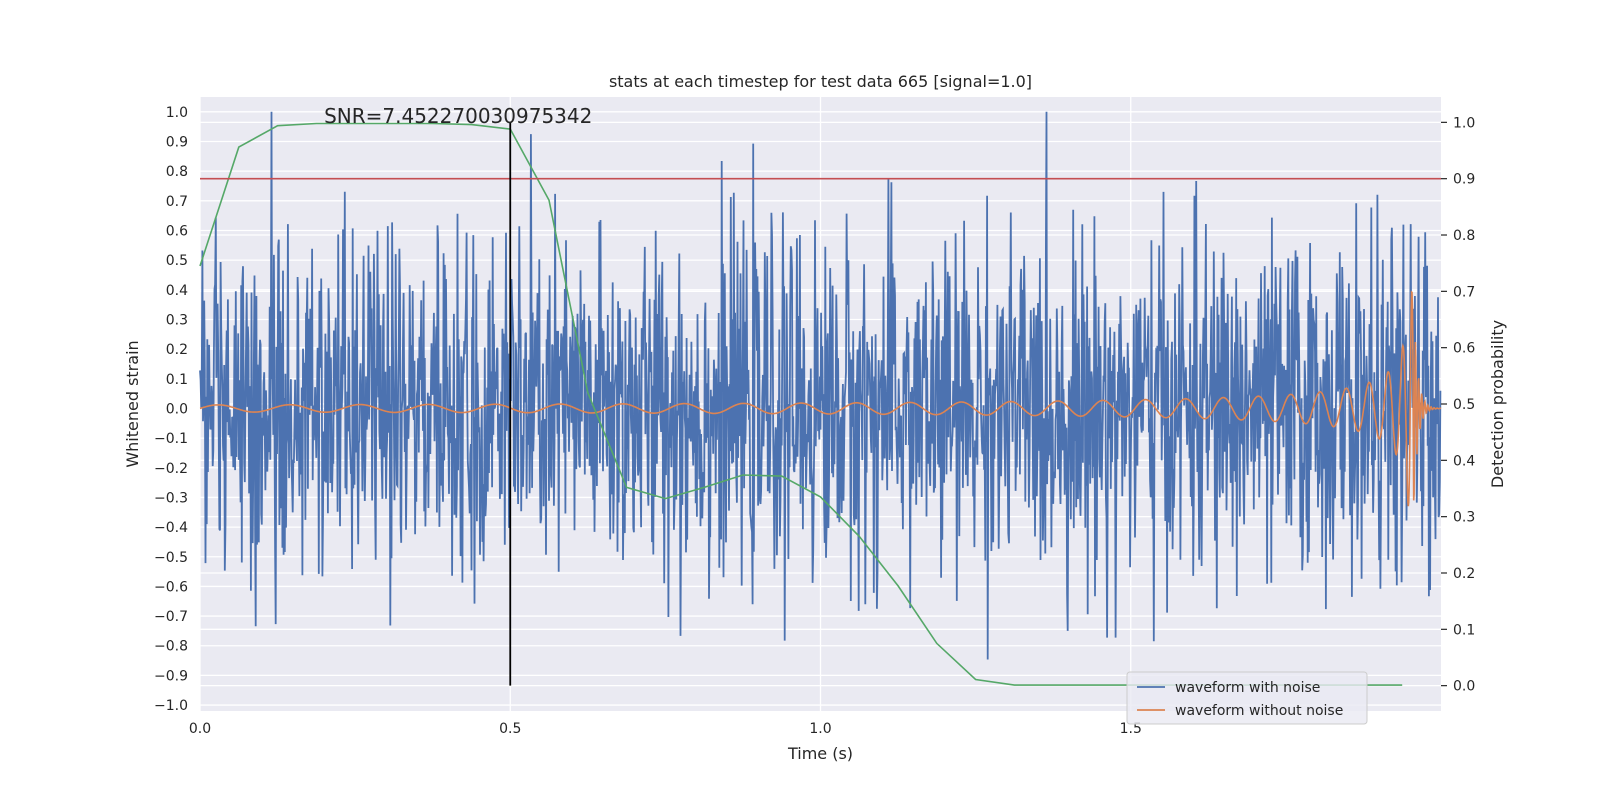  Describe the element at coordinates (1464, 180) in the screenshot. I see `y2-tick-label: 0.9` at that location.